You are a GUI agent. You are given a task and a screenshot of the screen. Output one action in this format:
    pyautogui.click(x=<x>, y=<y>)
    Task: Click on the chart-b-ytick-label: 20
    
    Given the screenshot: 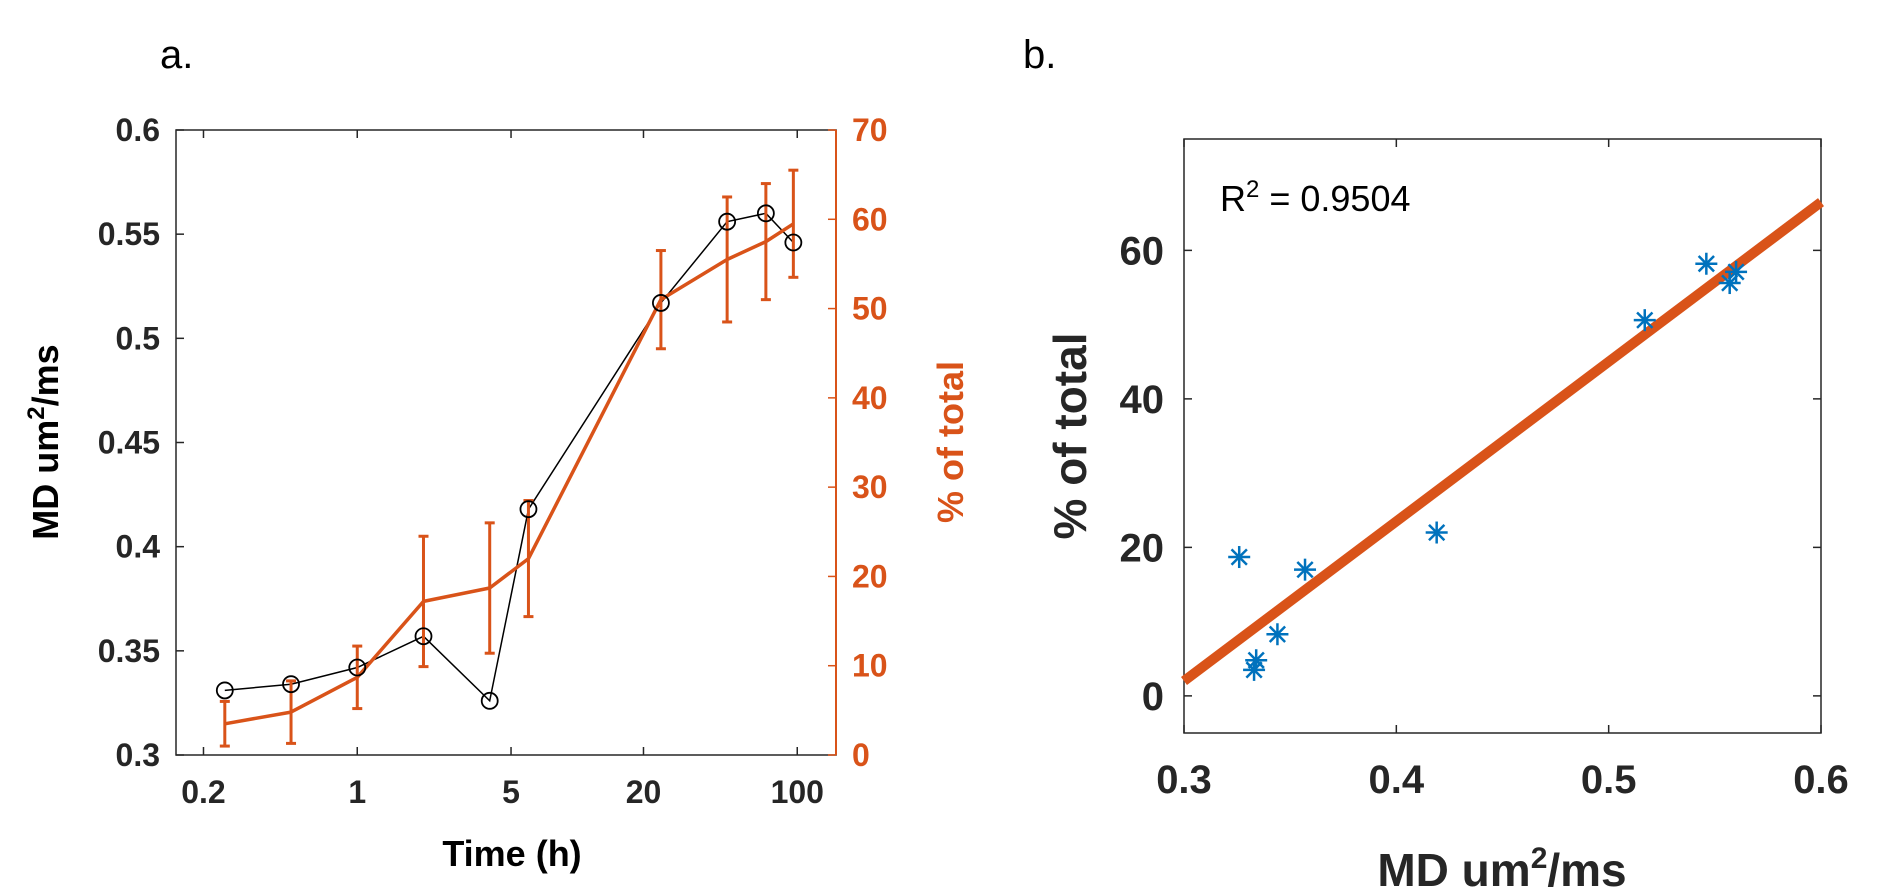 What is the action you would take?
    pyautogui.click(x=1142, y=548)
    